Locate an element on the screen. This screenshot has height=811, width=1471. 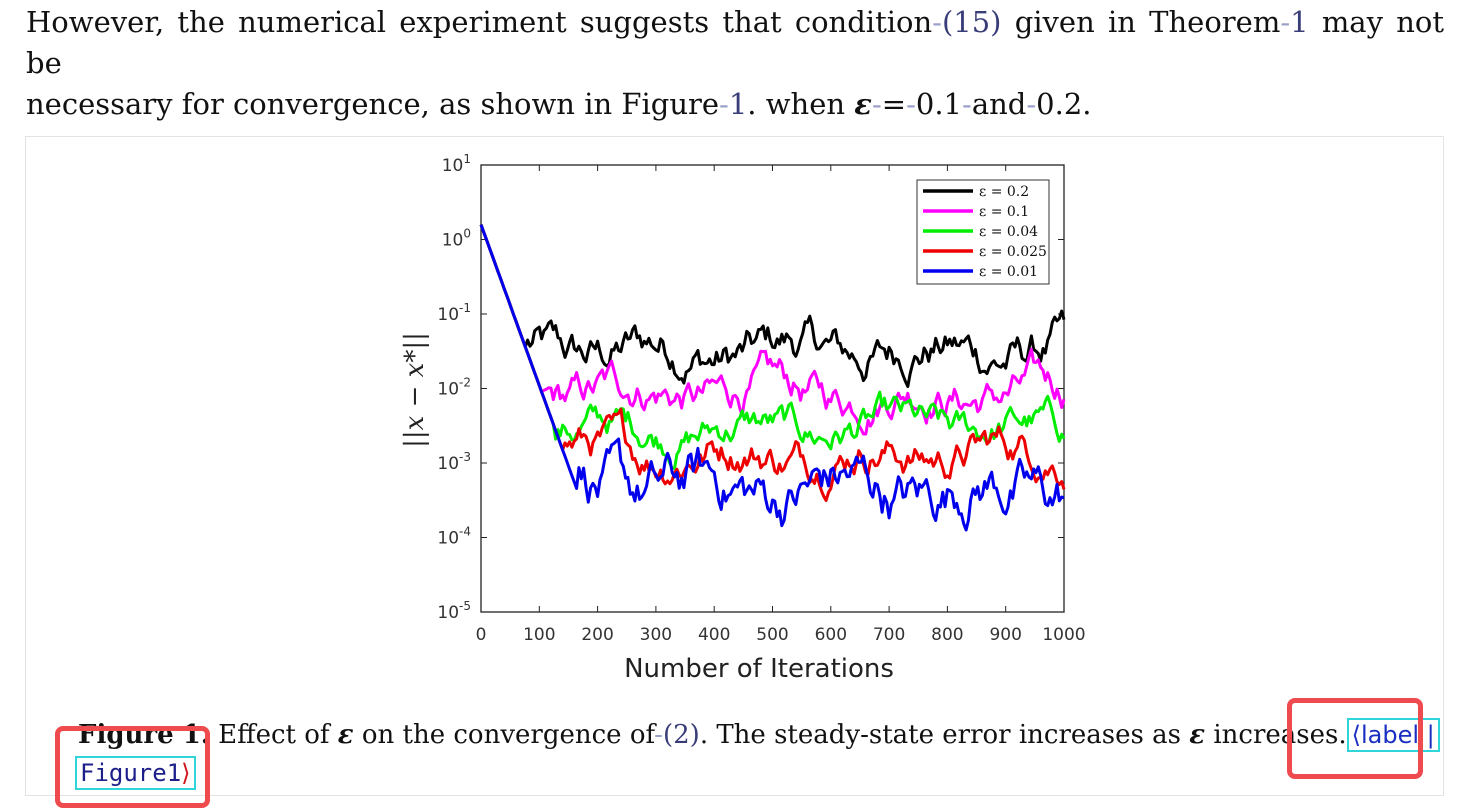
y-tick-label: 10⁻⁵ is located at coordinates (454, 611).